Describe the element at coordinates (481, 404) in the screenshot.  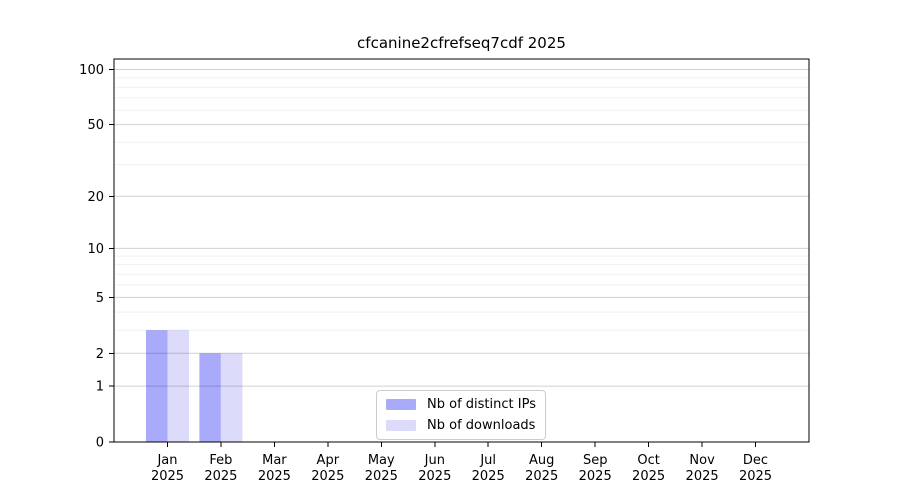
I see `legend-label-distinct-ips: Nb of distinct IPs` at that location.